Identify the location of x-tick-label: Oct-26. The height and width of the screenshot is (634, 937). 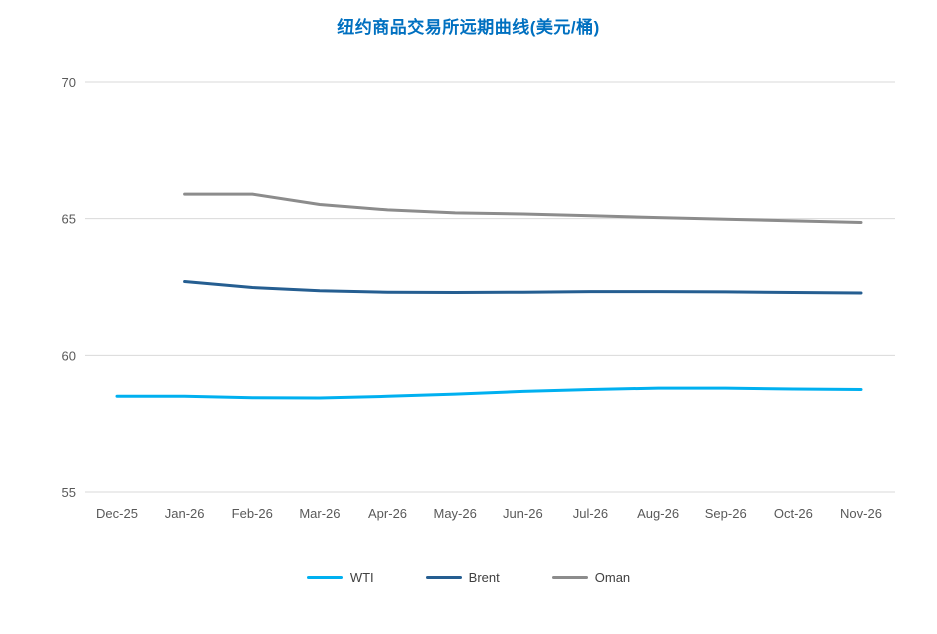
(793, 513).